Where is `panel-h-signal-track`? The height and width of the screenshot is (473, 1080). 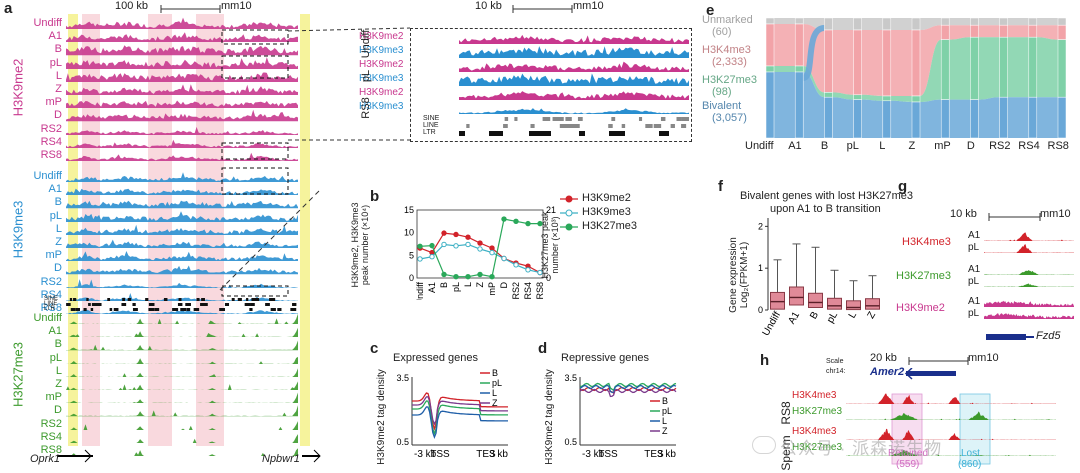 panel-h-signal-track is located at coordinates (951, 453).